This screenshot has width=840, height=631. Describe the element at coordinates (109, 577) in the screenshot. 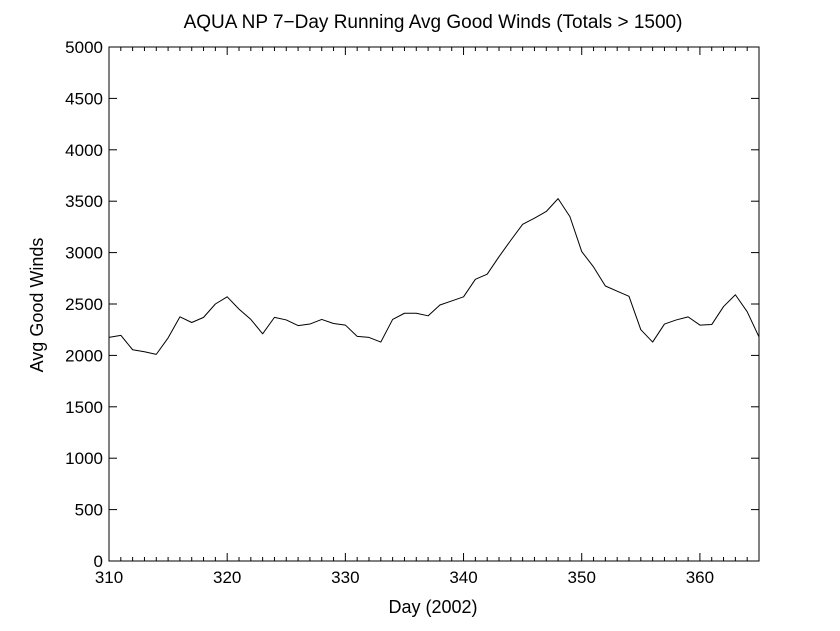

I see `x-tick-label: 310` at that location.